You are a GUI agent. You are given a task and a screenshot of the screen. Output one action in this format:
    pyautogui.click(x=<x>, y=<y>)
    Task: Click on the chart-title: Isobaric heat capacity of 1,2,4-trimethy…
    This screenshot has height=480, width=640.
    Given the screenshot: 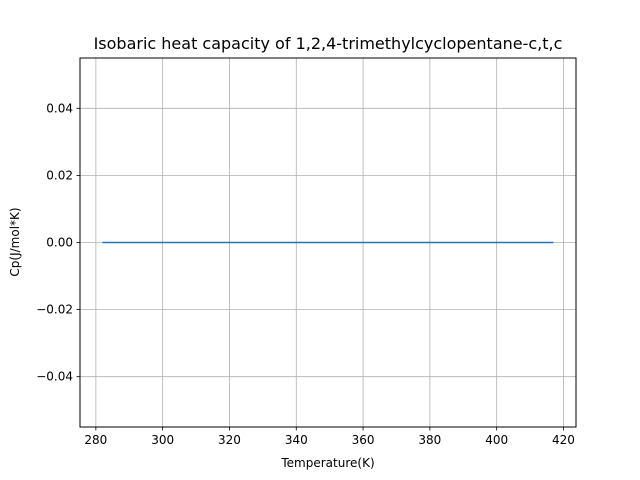 What is the action you would take?
    pyautogui.click(x=328, y=43)
    